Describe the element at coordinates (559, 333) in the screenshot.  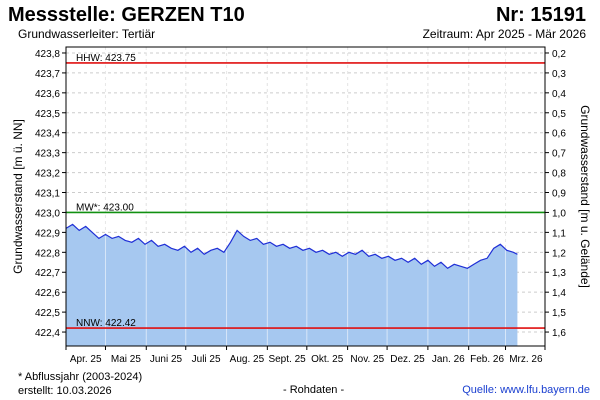
I see `y-tick-label-right: 1,6` at that location.